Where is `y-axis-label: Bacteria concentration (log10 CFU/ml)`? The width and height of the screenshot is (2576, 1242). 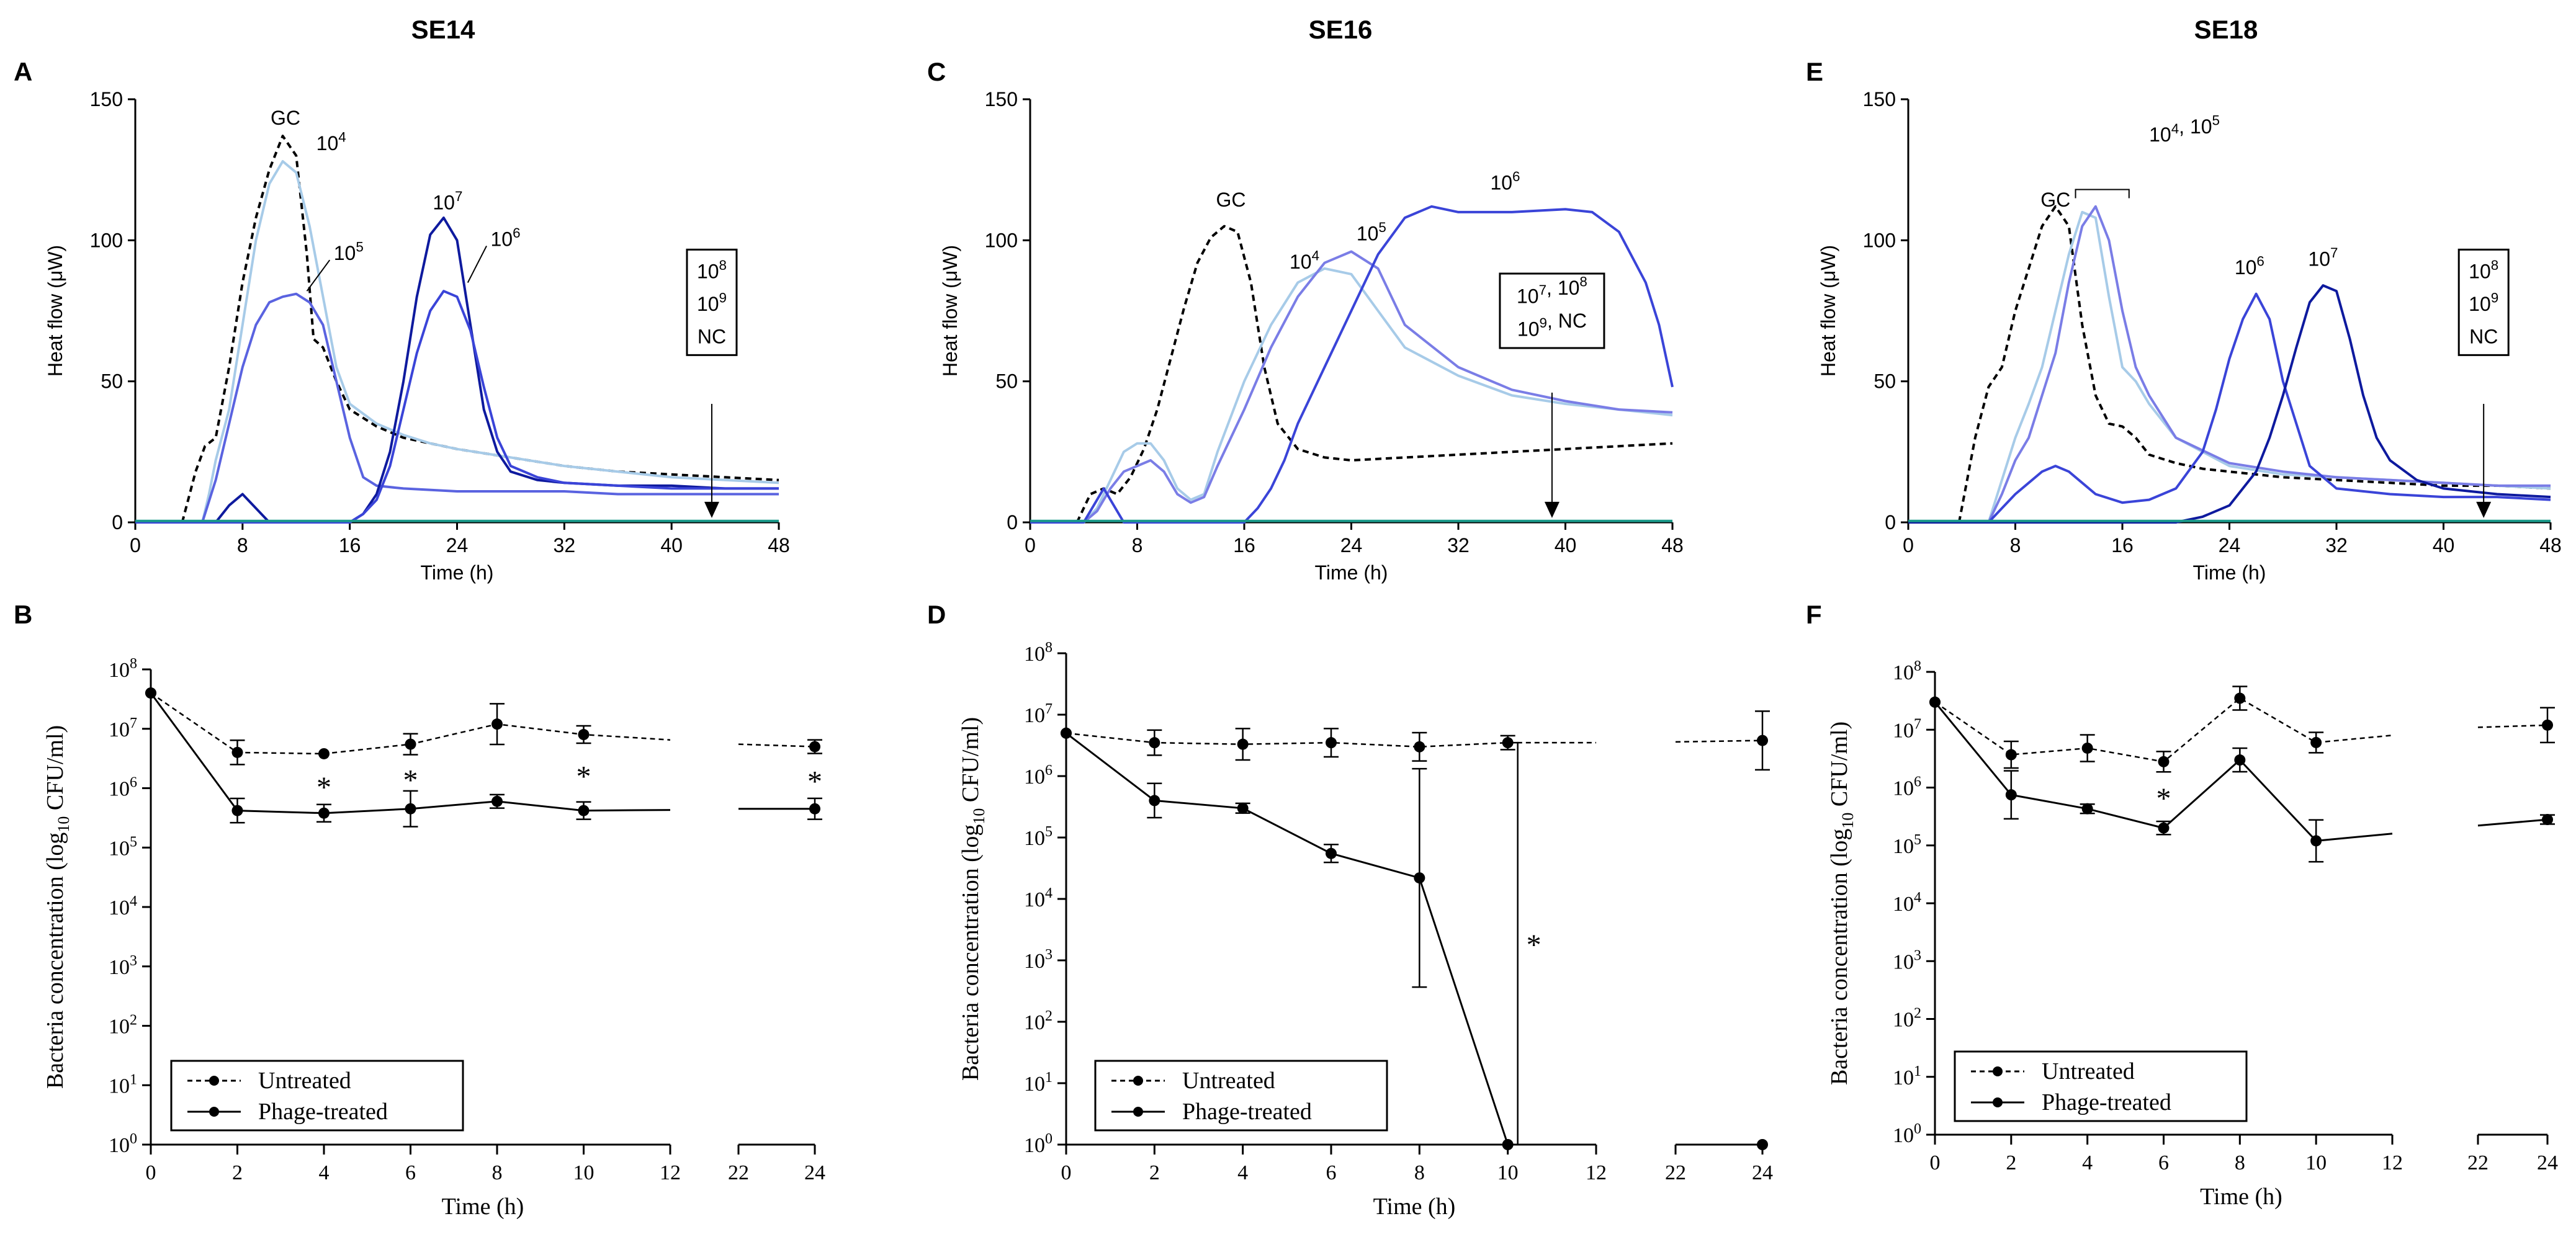 y-axis-label: Bacteria concentration (log10 CFU/ml) is located at coordinates (973, 899).